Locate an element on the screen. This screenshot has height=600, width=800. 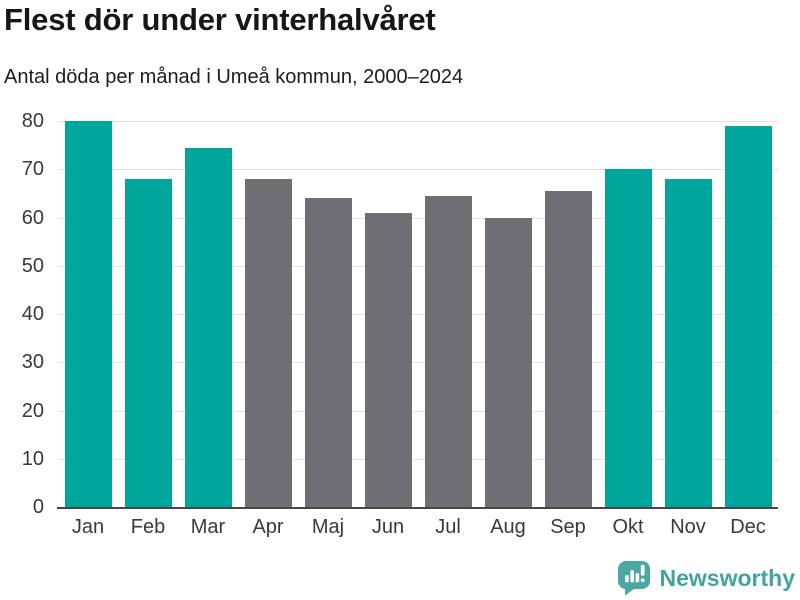
x-tick-label-aug: Aug is located at coordinates (508, 527).